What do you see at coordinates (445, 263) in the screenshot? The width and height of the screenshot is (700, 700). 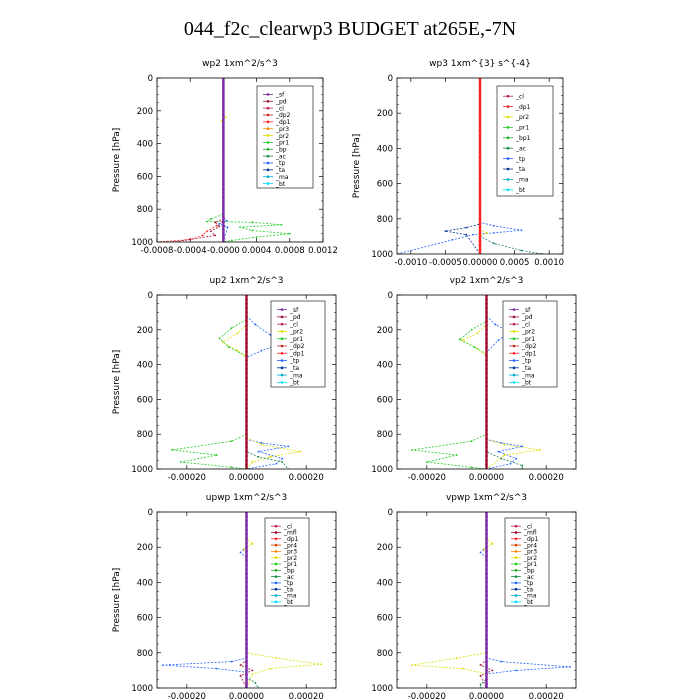 I see `x-tick-label: -0.0005` at bounding box center [445, 263].